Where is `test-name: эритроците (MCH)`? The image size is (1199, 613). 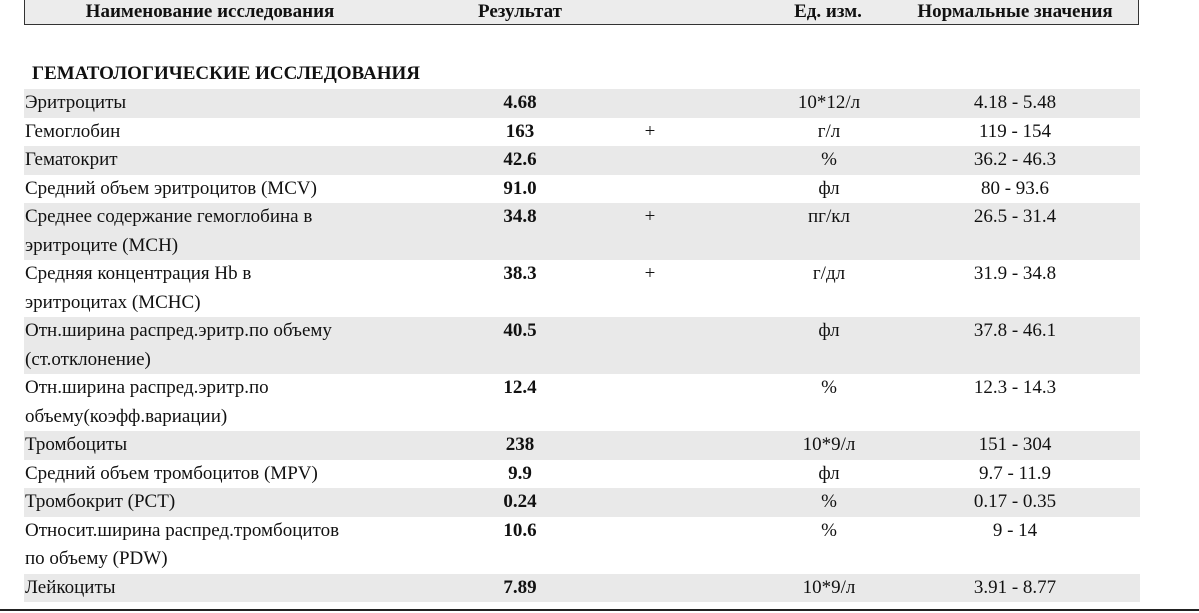
test-name: эритроците (MCH) is located at coordinates (102, 245).